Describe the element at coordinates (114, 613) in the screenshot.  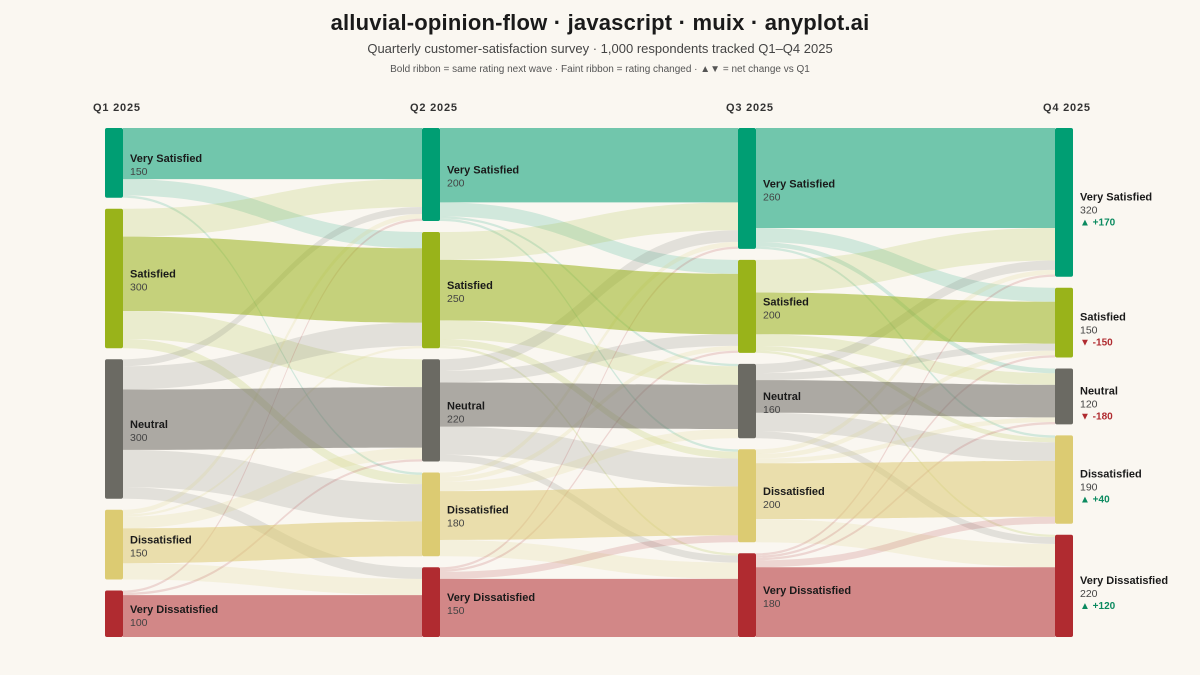
I see `node-q1-very-dissatisfied` at that location.